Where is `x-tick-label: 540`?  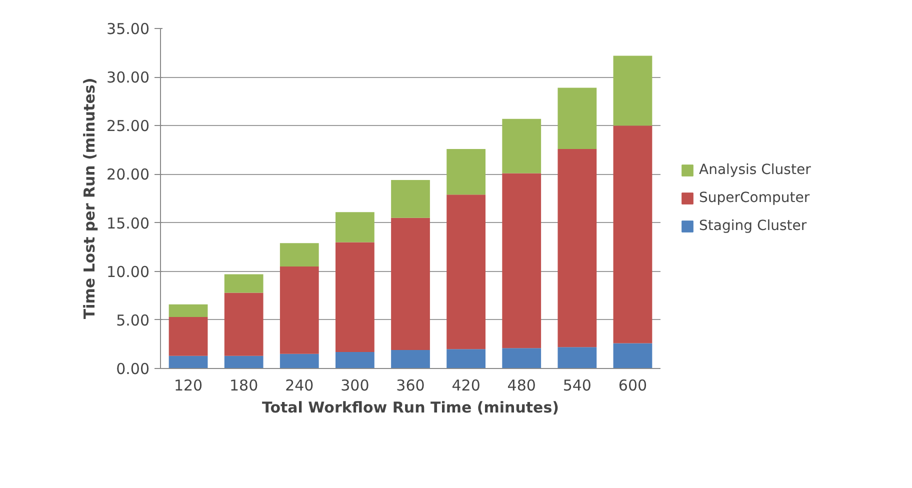
x-tick-label: 540 is located at coordinates (577, 385).